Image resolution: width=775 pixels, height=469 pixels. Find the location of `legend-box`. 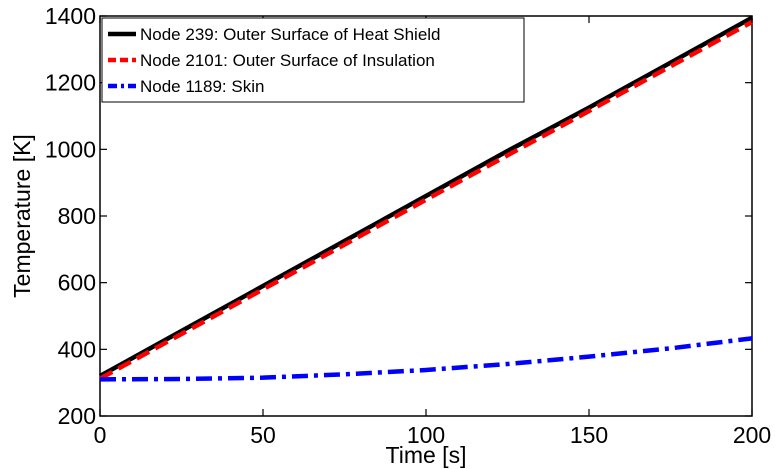

legend-box is located at coordinates (313, 60).